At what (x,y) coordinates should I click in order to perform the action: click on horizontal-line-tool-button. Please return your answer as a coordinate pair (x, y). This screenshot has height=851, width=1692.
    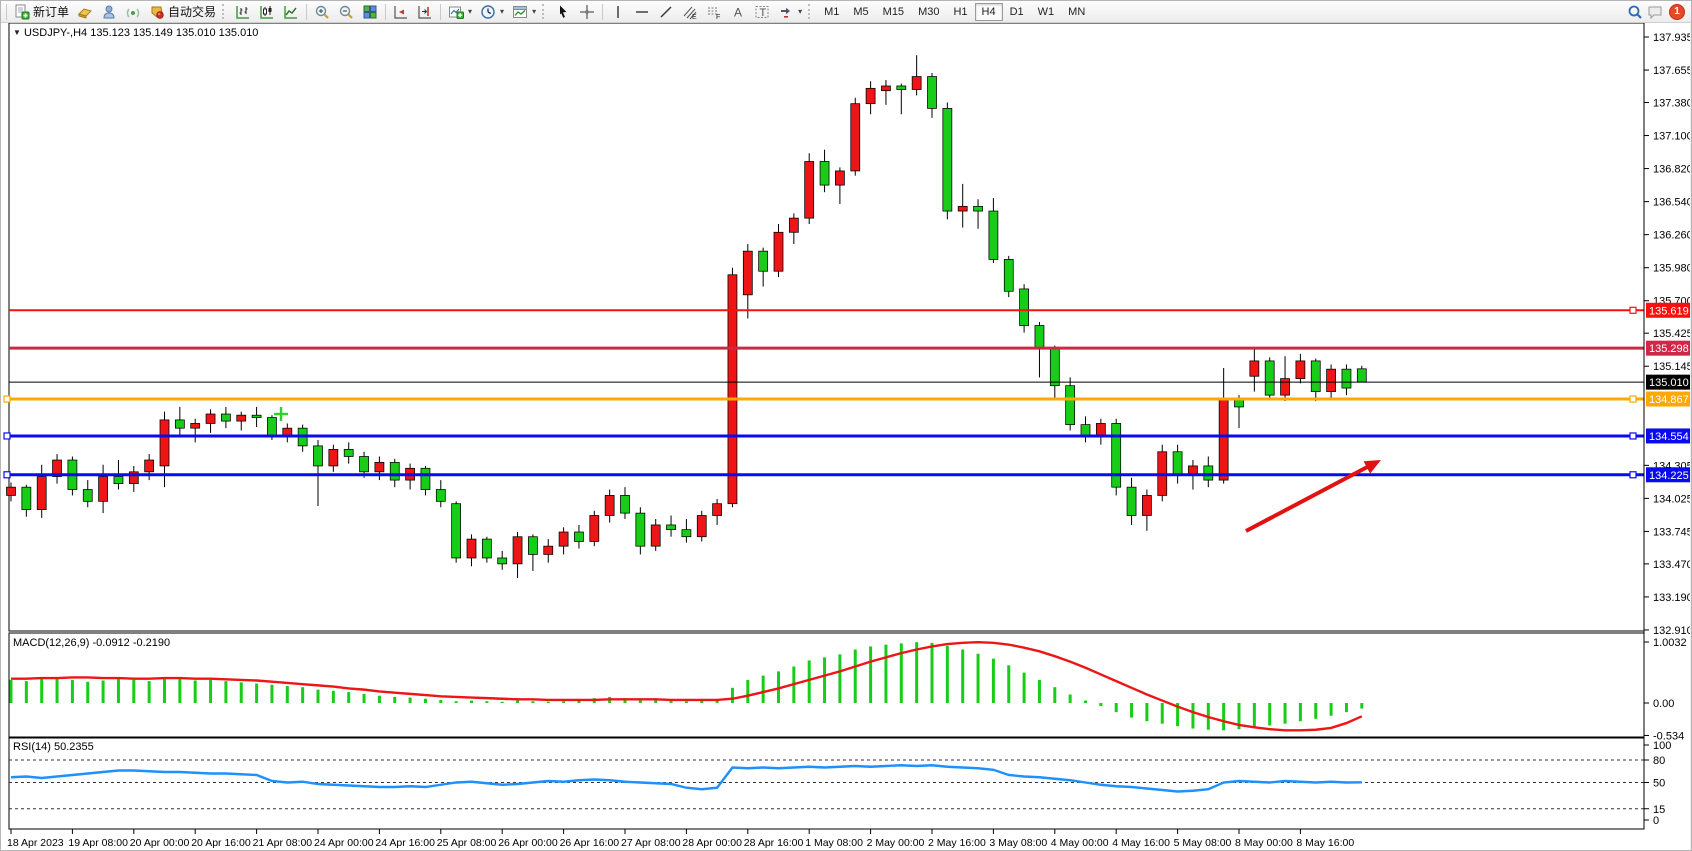
    Looking at the image, I should click on (642, 12).